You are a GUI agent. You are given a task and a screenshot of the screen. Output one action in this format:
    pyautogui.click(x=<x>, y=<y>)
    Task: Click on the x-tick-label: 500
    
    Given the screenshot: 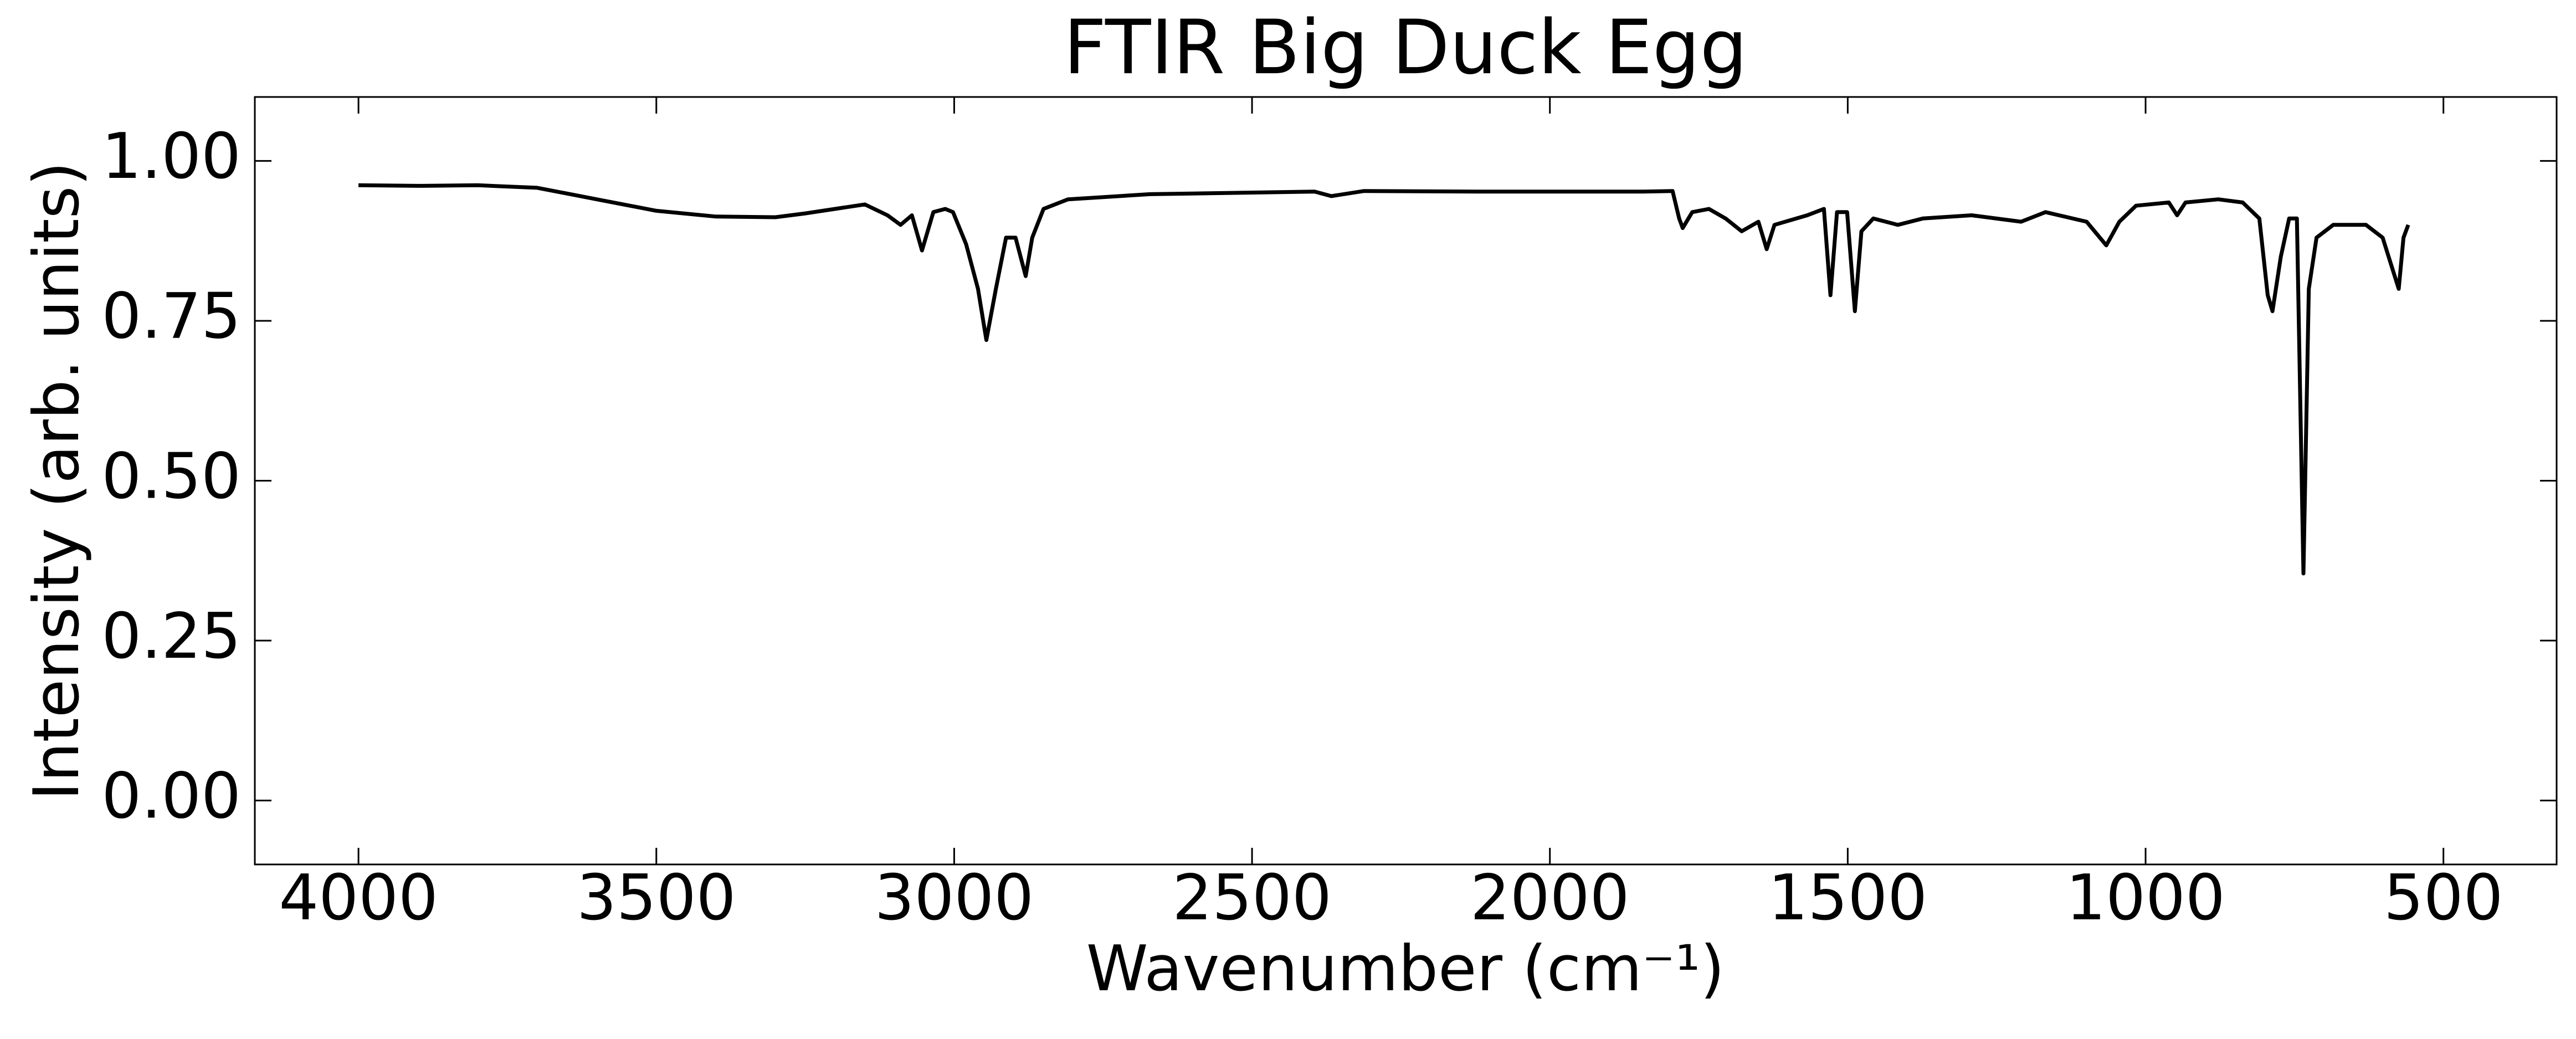 What is the action you would take?
    pyautogui.click(x=2443, y=897)
    